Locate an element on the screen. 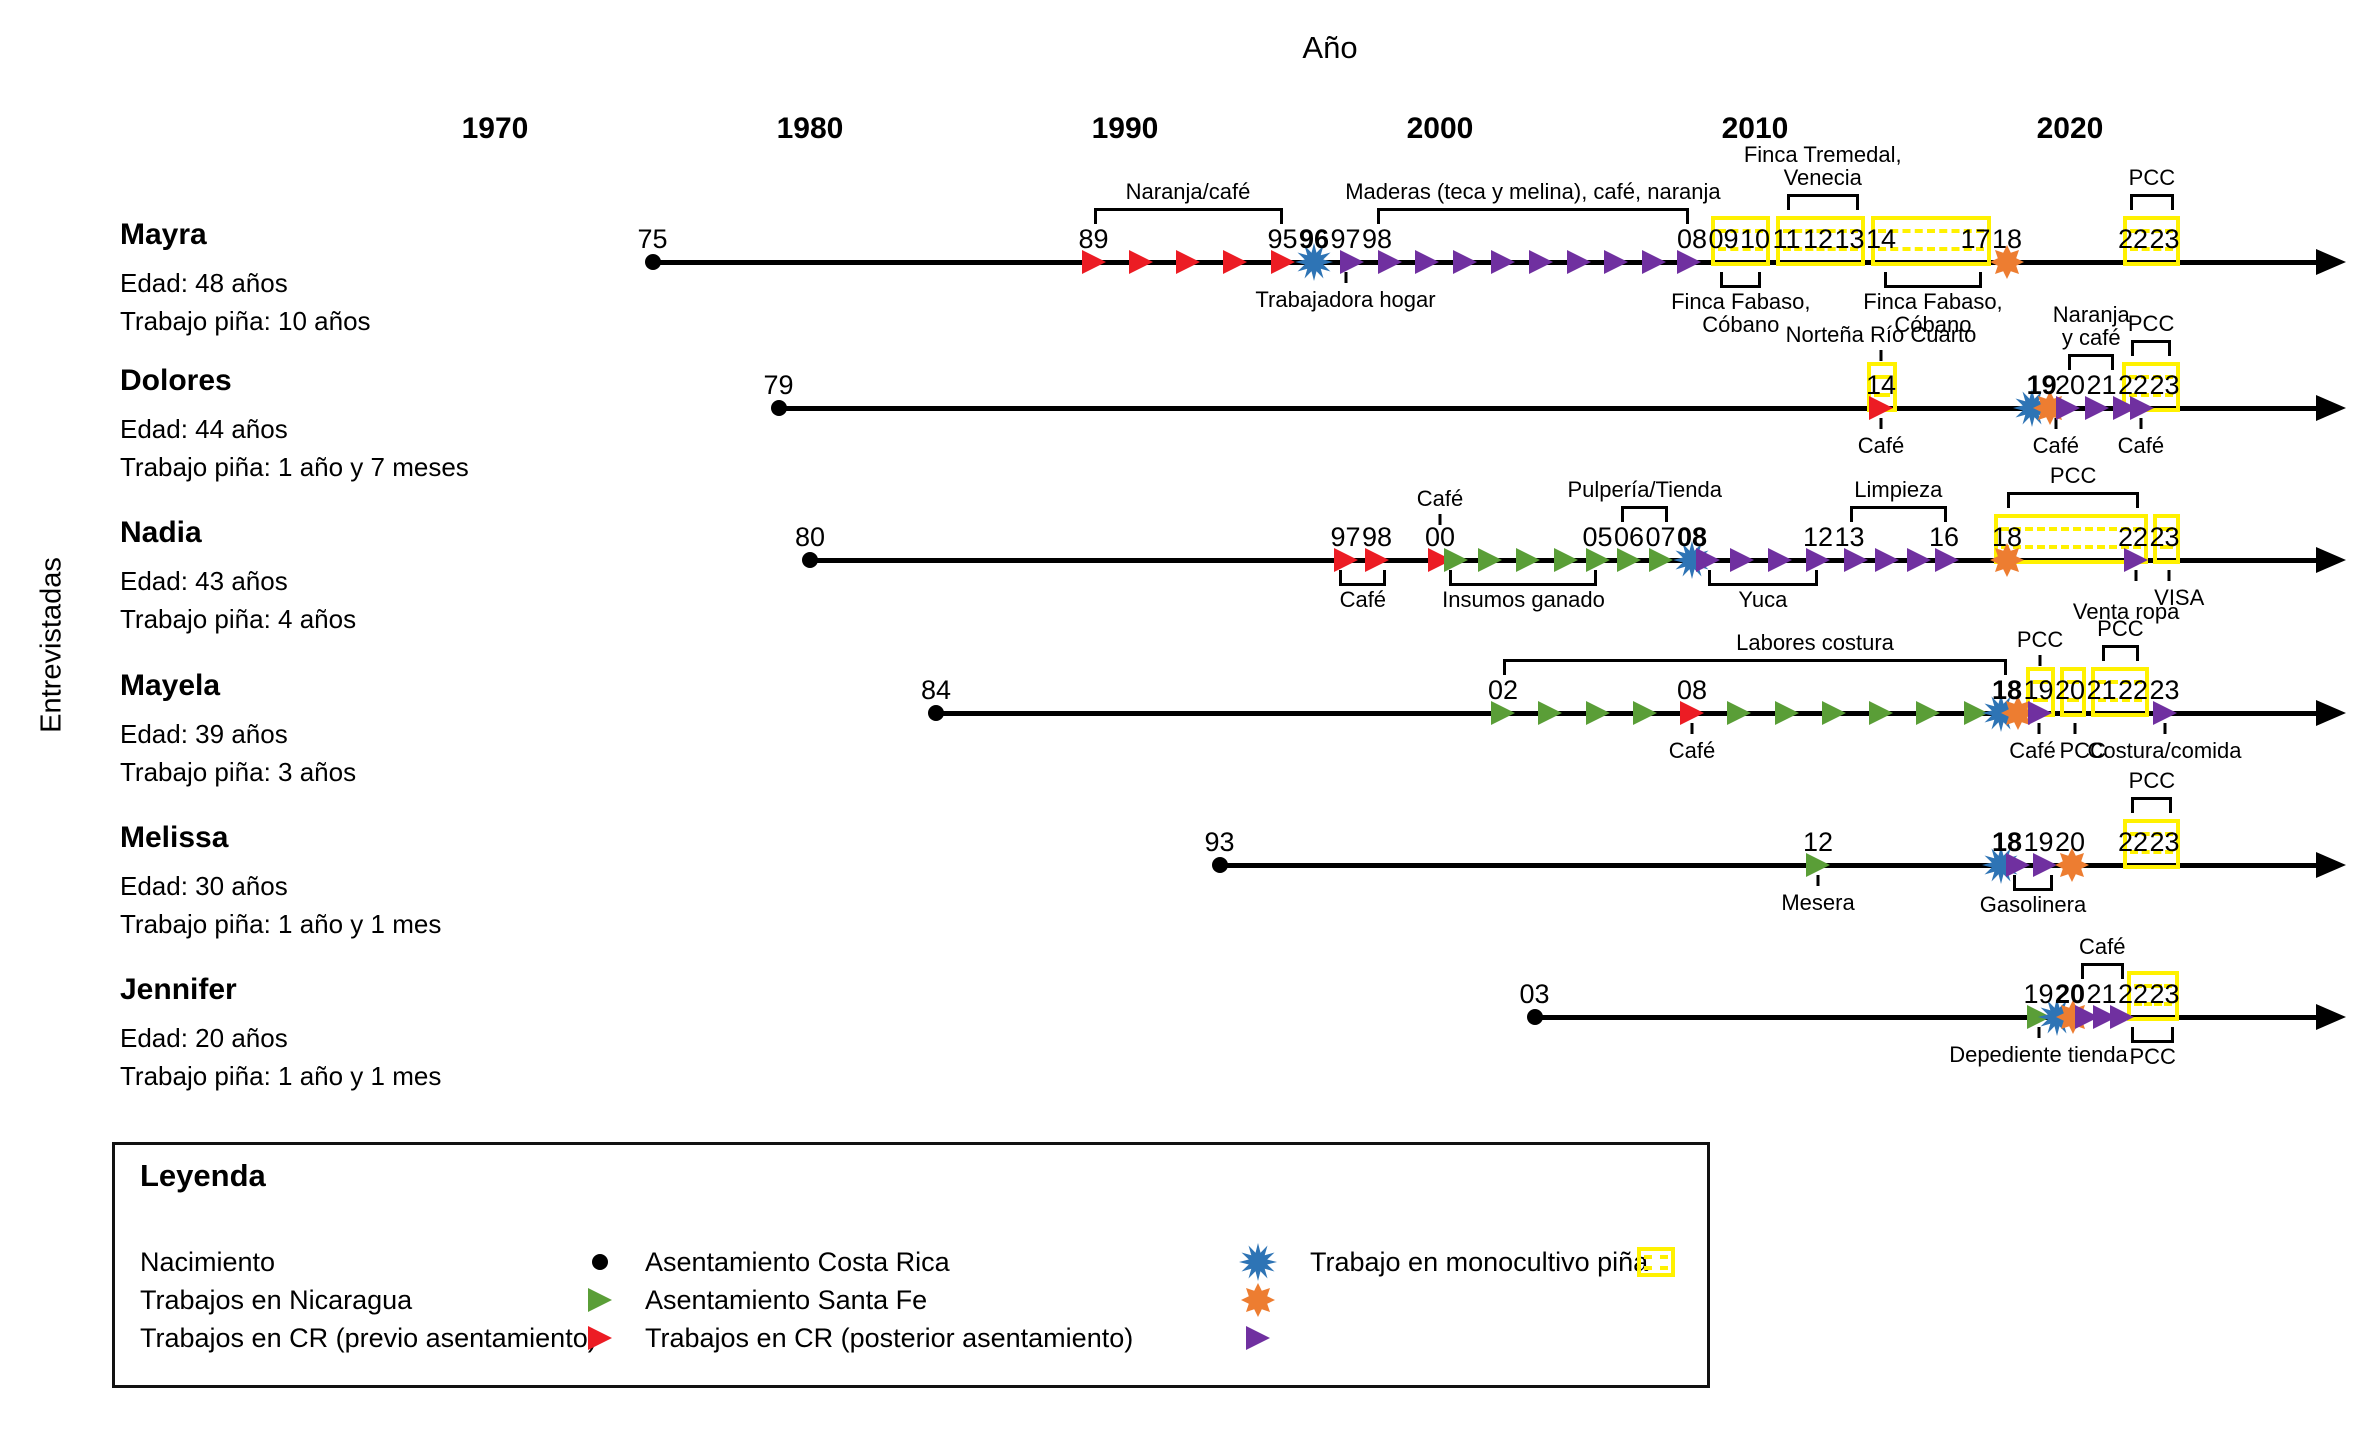  person-pineapple-years: Trabajo piña: 4 años is located at coordinates (238, 619).